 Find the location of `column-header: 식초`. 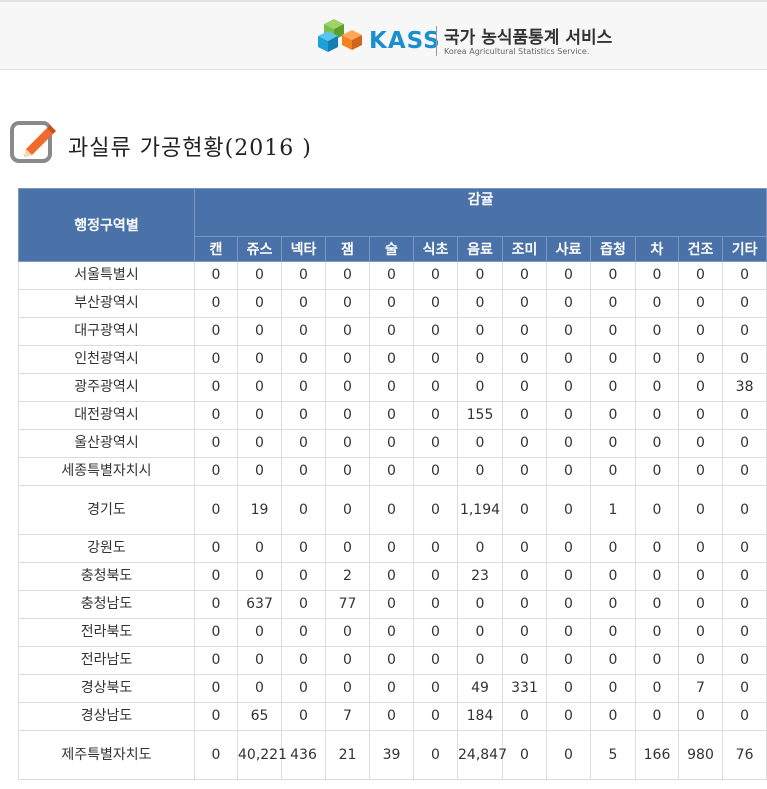

column-header: 식초 is located at coordinates (435, 249).